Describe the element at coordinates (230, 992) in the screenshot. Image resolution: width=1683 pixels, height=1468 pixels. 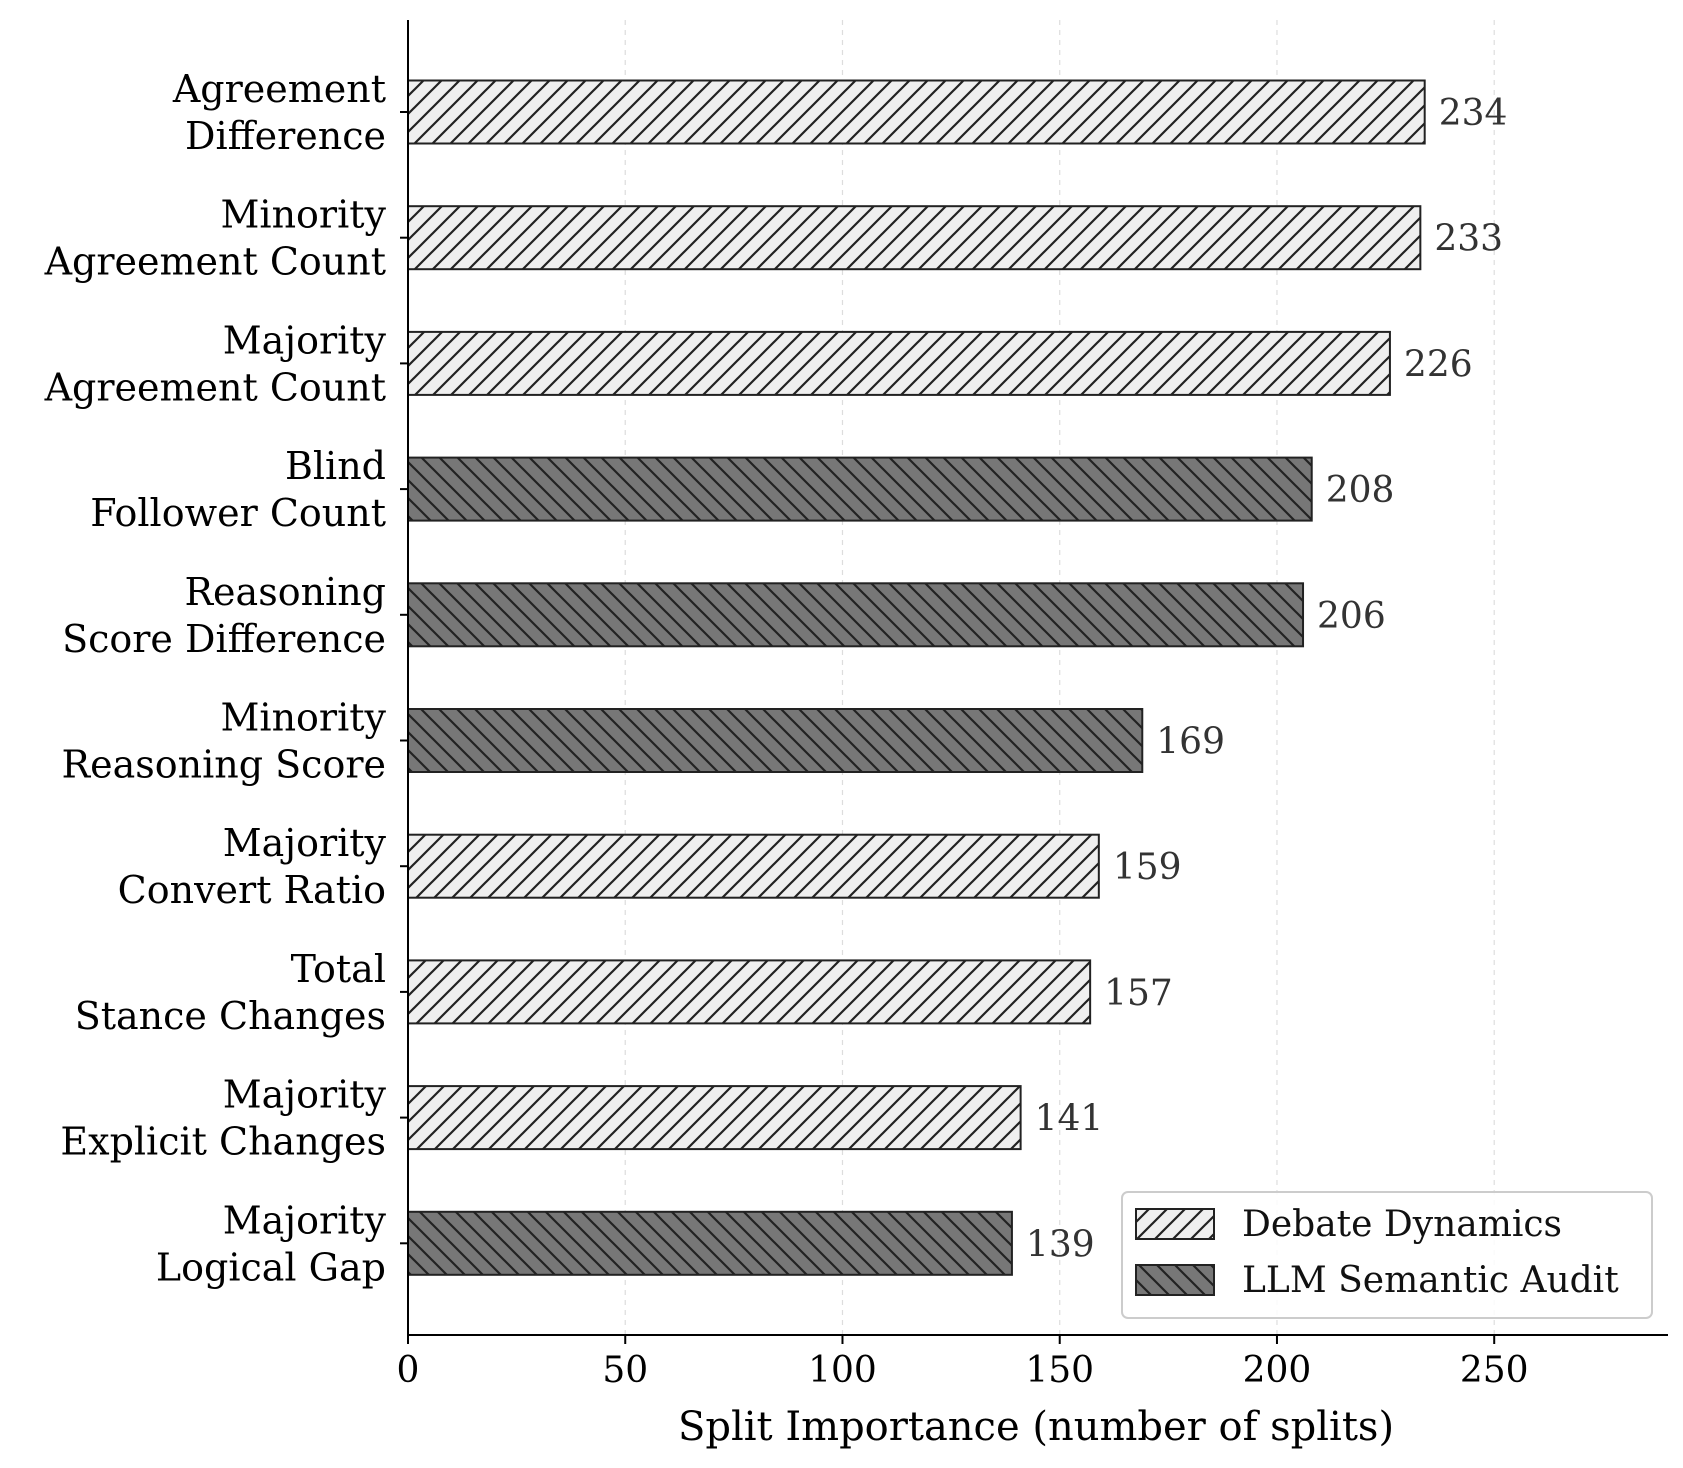
I see `category-label: Total Stance Changes` at that location.